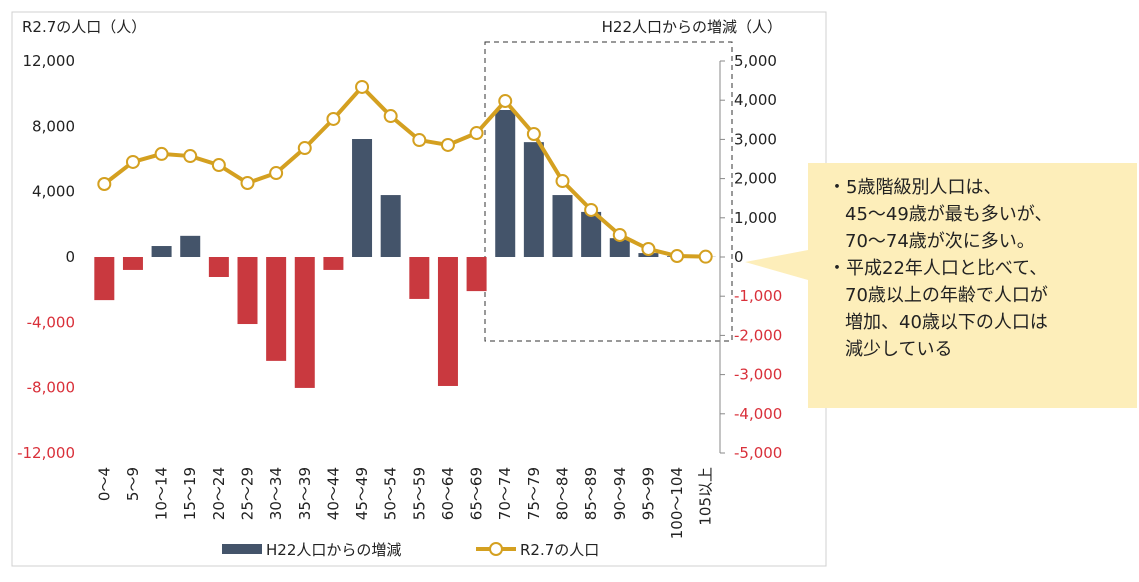 The image size is (1139, 582). What do you see at coordinates (758, 375) in the screenshot?
I see `tick-label: -3,000` at bounding box center [758, 375].